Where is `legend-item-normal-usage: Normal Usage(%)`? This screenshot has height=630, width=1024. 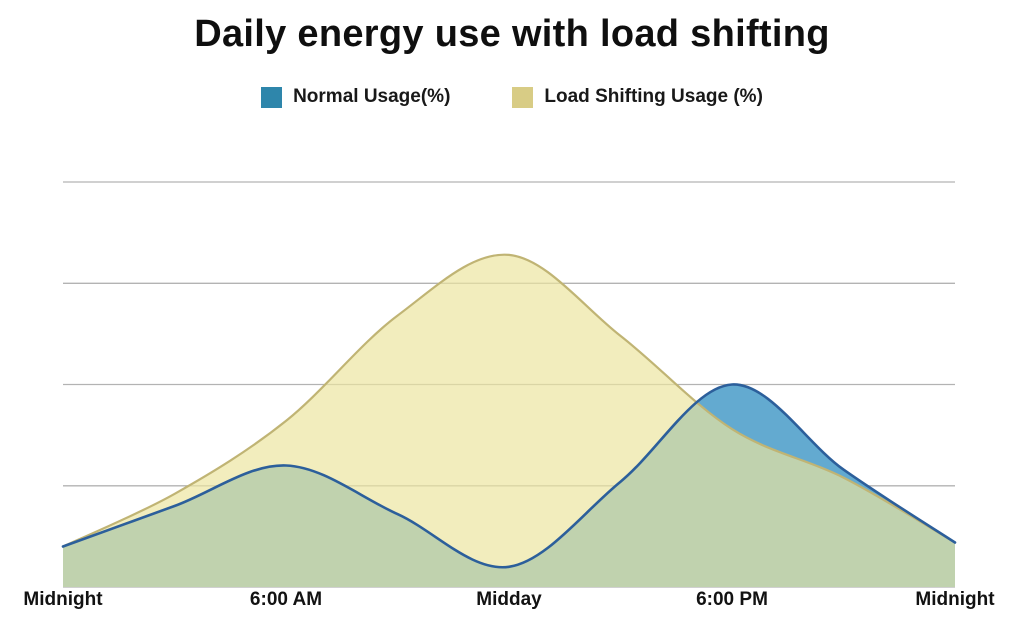 legend-item-normal-usage: Normal Usage(%) is located at coordinates (355, 97).